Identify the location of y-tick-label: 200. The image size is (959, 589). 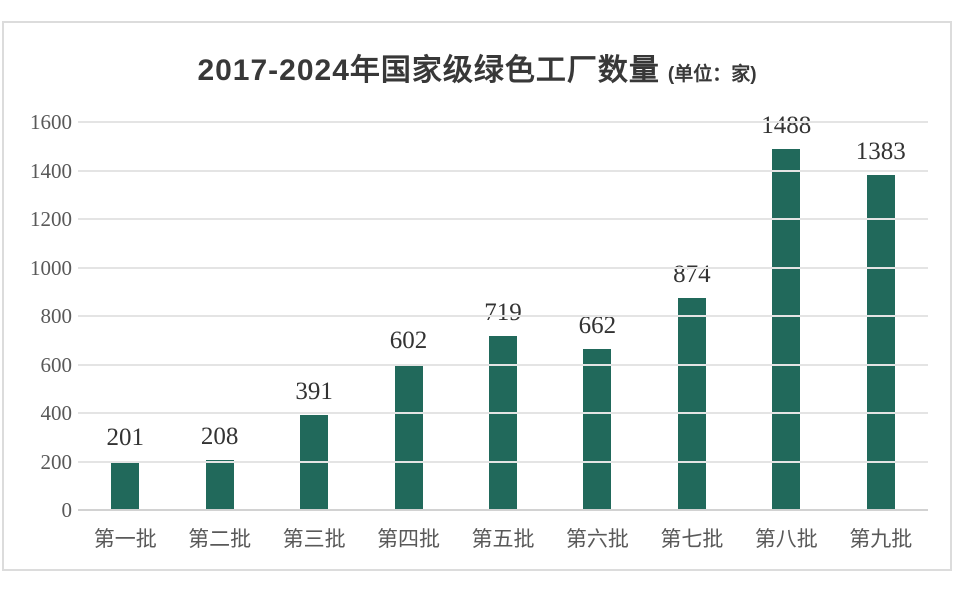
(56, 461).